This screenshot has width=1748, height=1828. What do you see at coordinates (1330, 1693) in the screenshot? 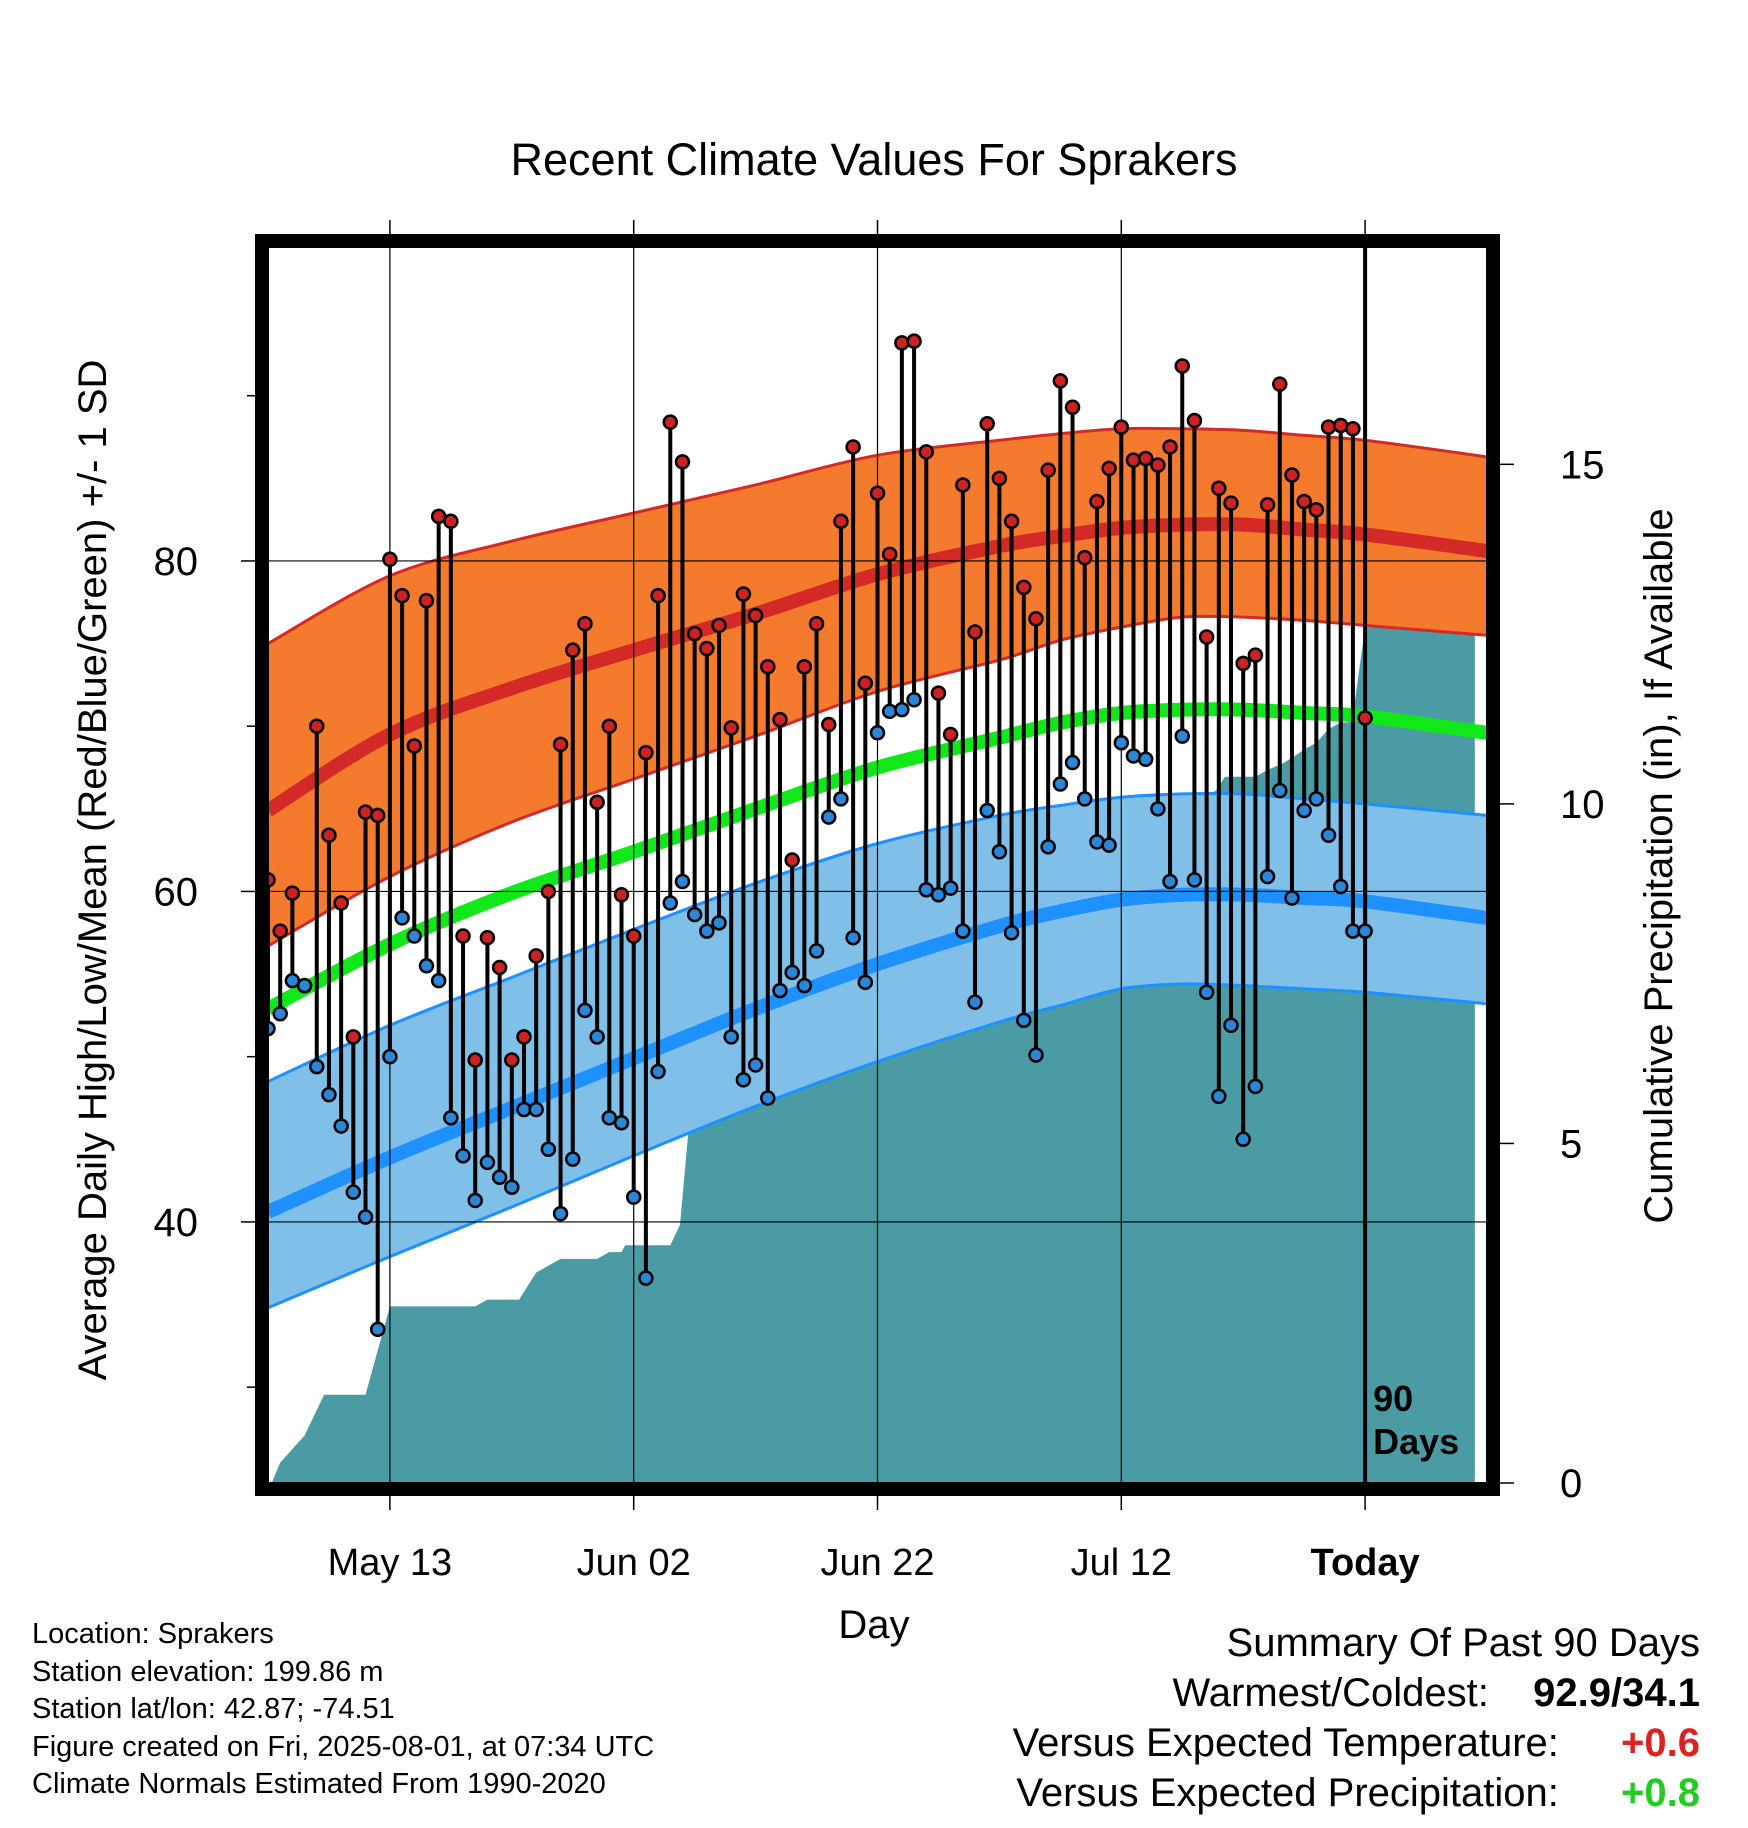
I see `warm-cold-label: Warmest/Coldest:` at bounding box center [1330, 1693].